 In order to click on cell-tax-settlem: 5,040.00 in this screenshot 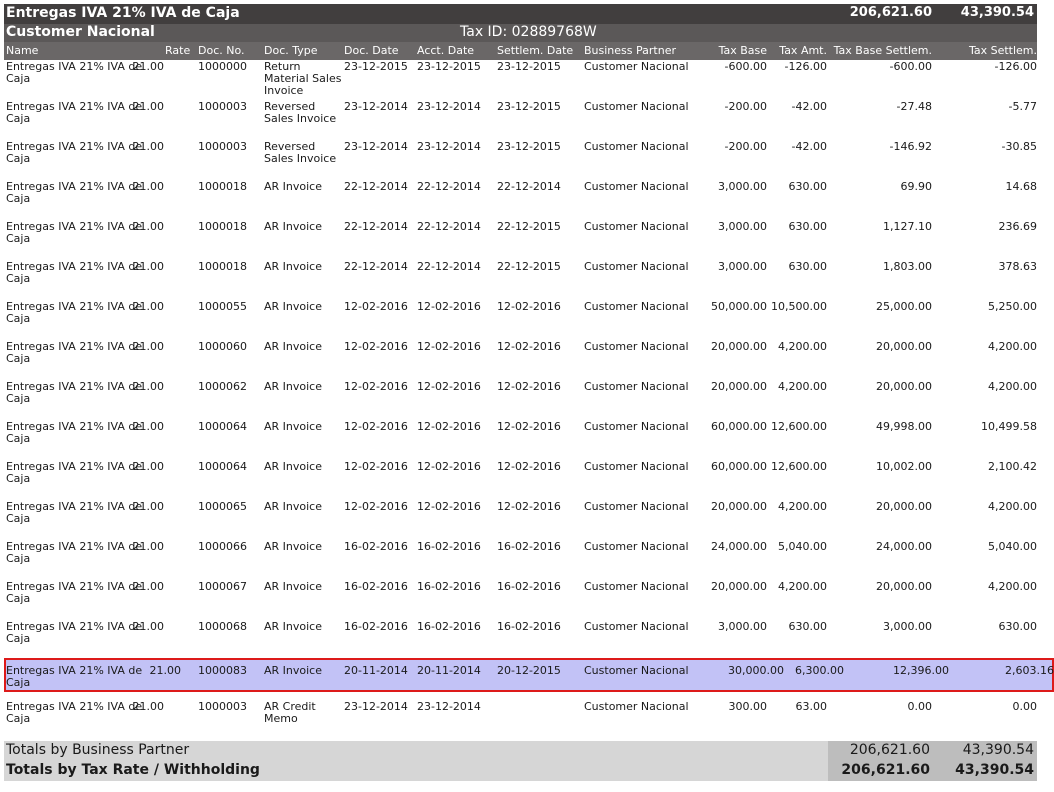, I will do `click(1012, 546)`.